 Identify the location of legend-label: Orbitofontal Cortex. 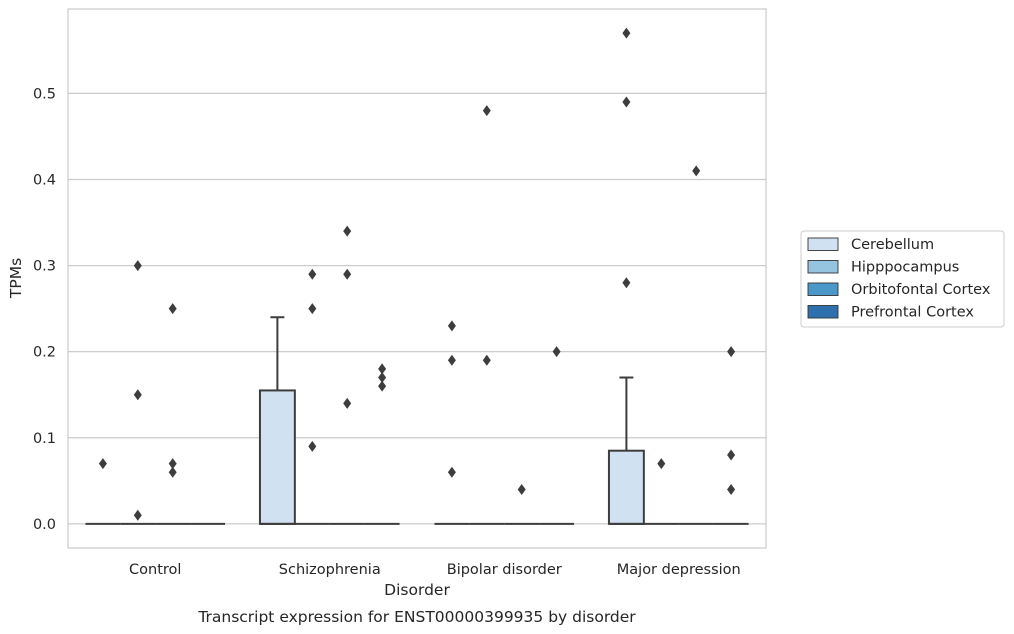
(921, 290).